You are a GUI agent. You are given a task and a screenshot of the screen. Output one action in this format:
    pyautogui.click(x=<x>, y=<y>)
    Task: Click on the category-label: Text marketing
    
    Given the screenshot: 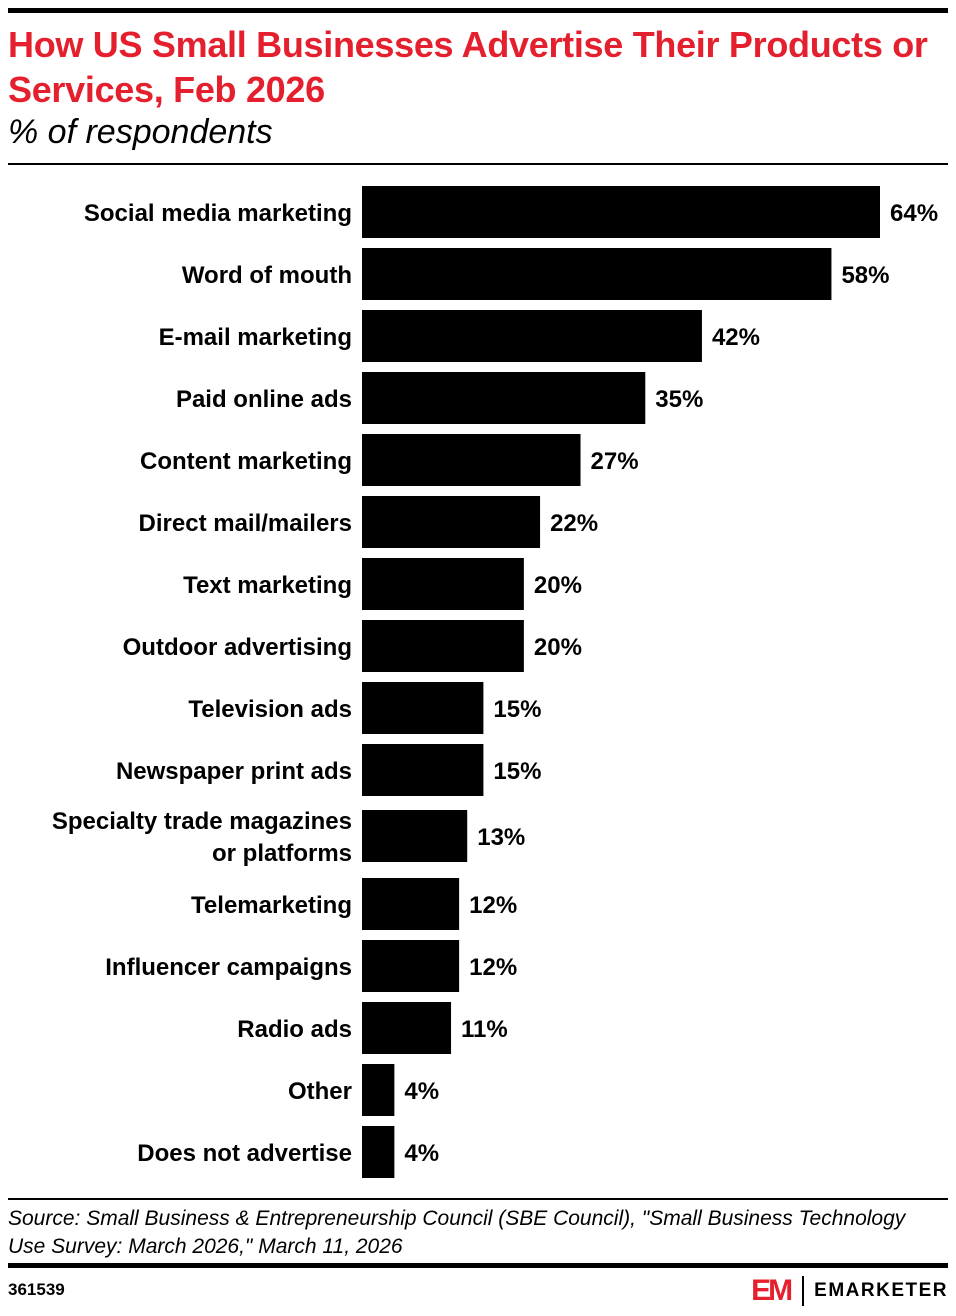 What is the action you would take?
    pyautogui.click(x=267, y=585)
    